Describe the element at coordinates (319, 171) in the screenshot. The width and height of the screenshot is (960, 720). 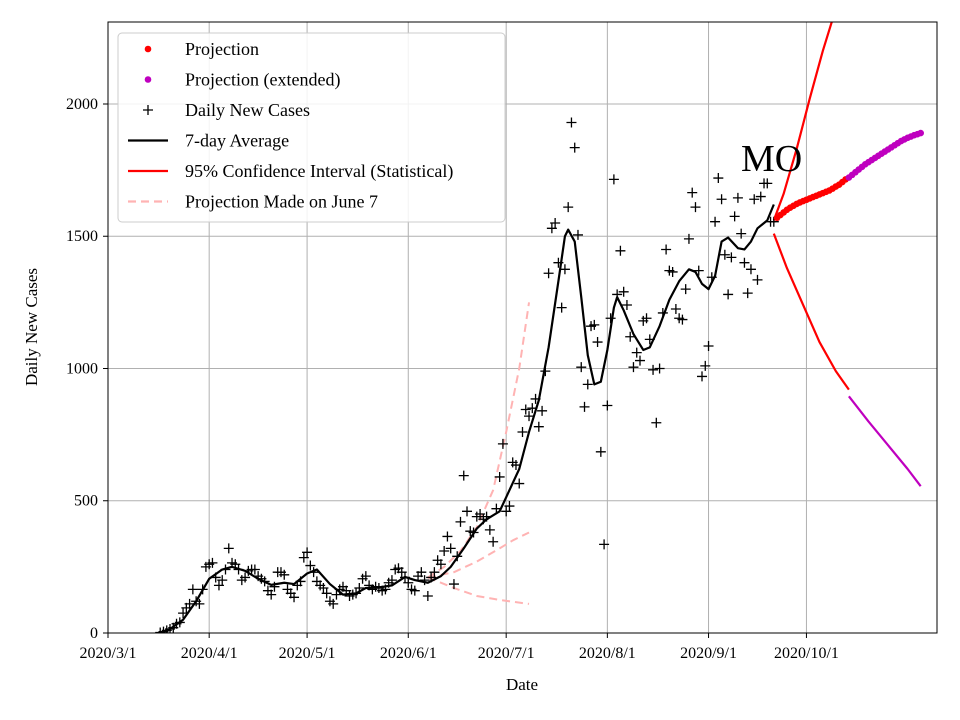
I see `legend-label: 95% Confidence Interval (Statistical)` at that location.